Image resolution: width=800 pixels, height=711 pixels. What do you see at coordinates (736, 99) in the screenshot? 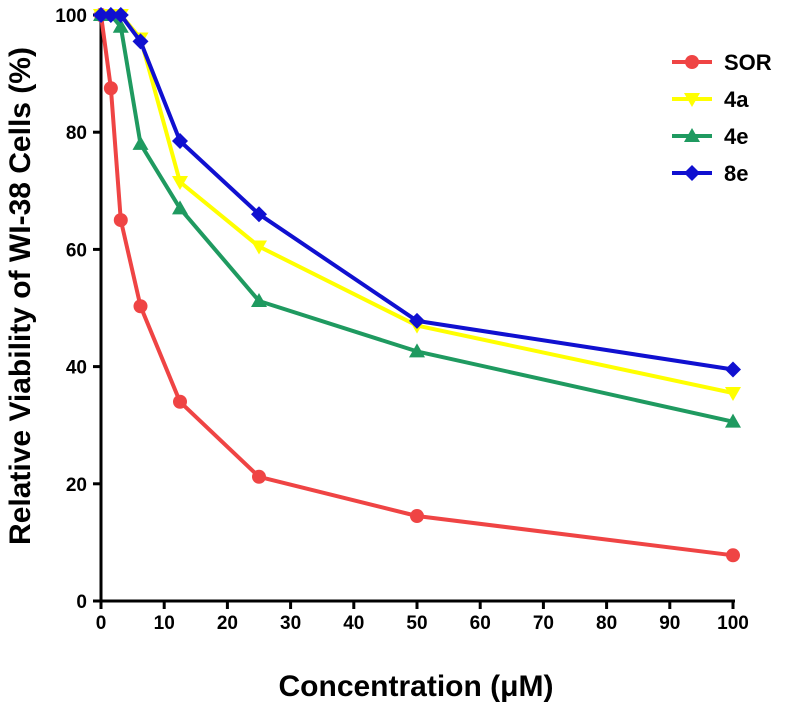
I see `legend-label-4a: 4a` at bounding box center [736, 99].